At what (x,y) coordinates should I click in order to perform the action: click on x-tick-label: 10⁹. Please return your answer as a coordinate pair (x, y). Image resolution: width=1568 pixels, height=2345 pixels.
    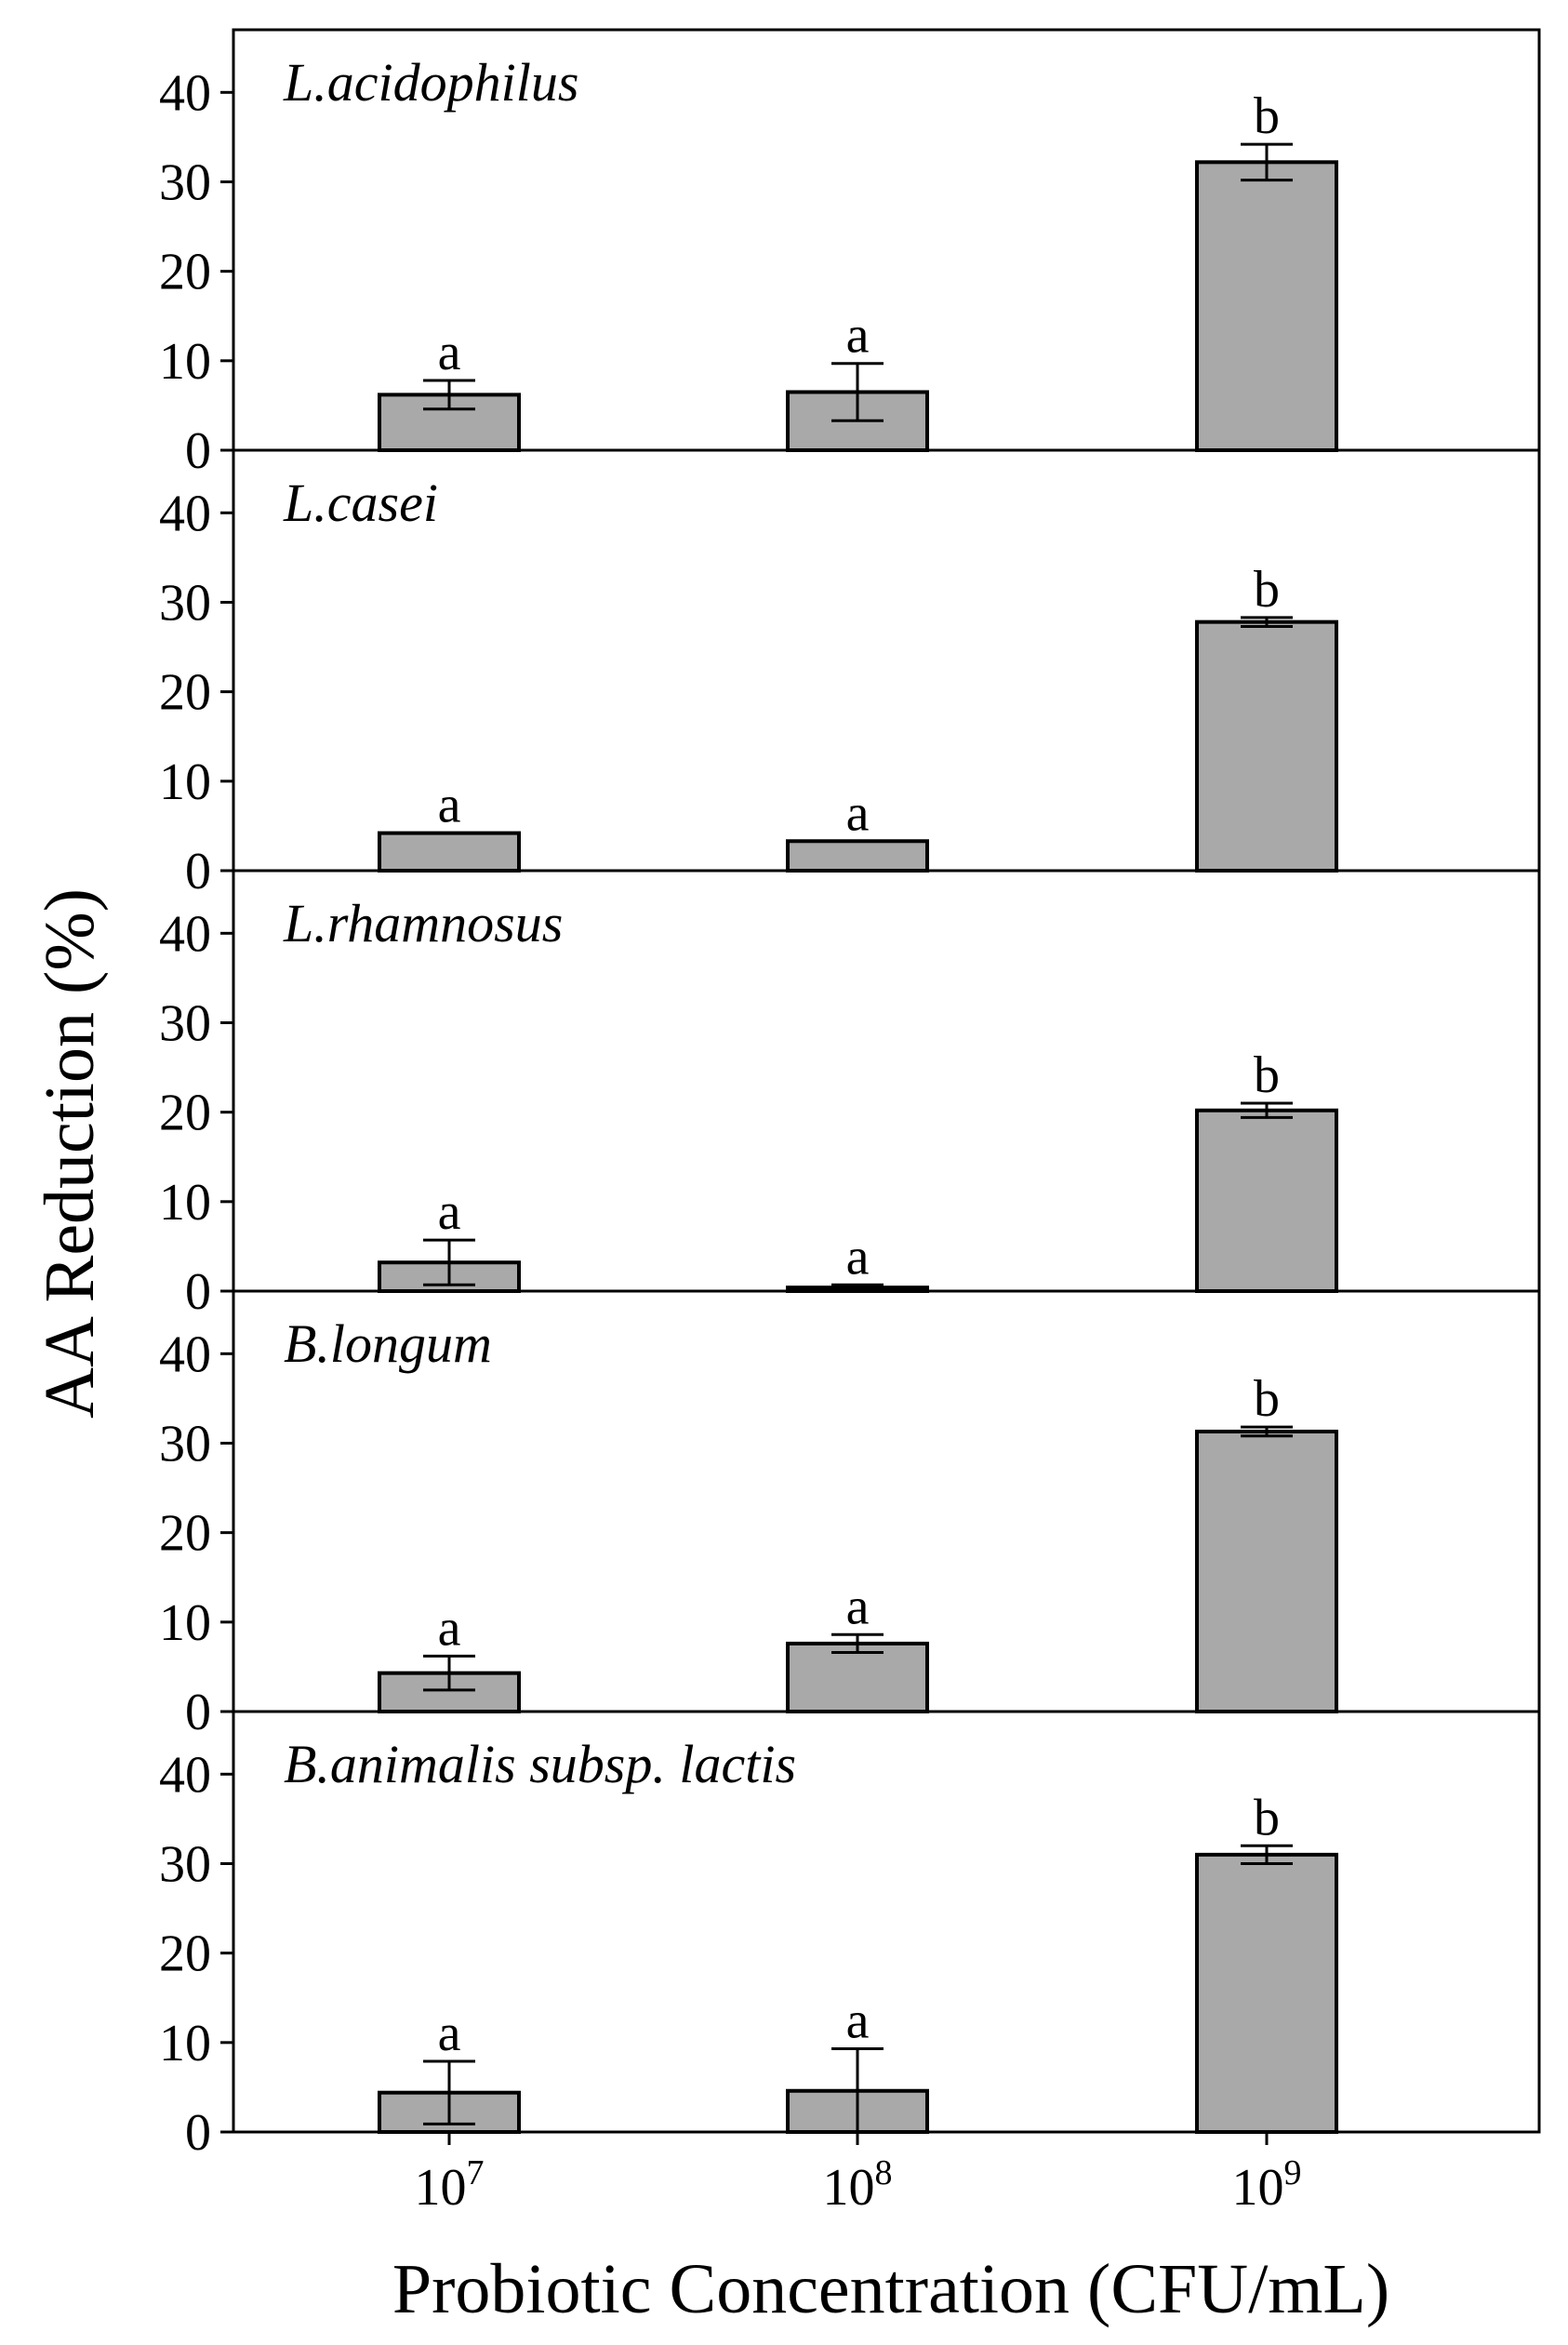
    Looking at the image, I should click on (1267, 2185).